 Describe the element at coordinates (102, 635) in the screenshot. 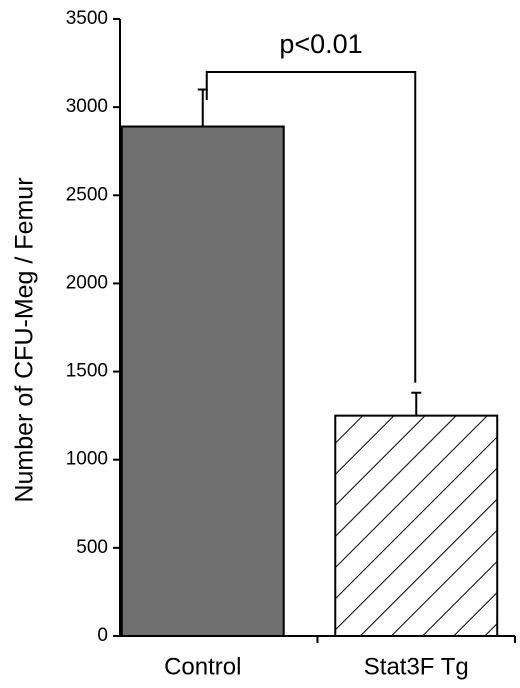

I see `y-tick-label: 0` at that location.